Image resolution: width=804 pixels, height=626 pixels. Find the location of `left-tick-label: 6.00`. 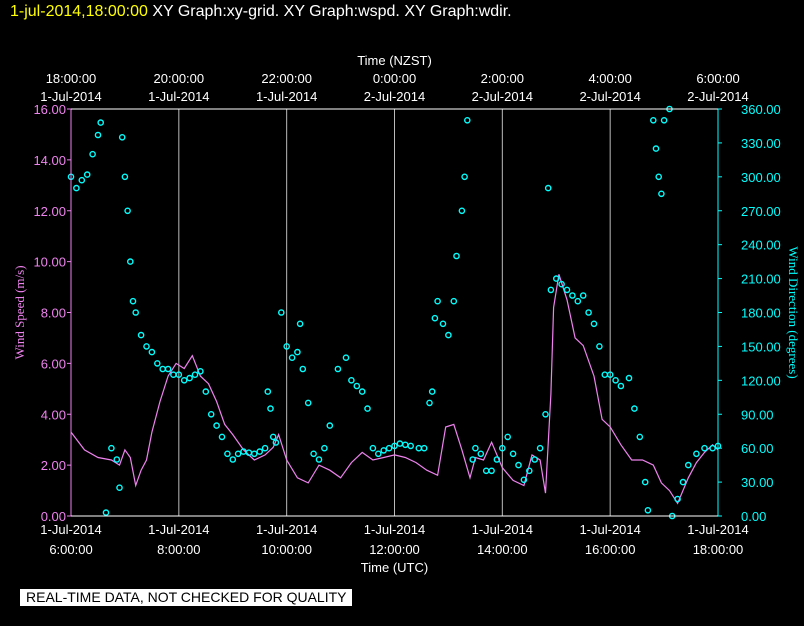

left-tick-label: 6.00 is located at coordinates (53, 363).